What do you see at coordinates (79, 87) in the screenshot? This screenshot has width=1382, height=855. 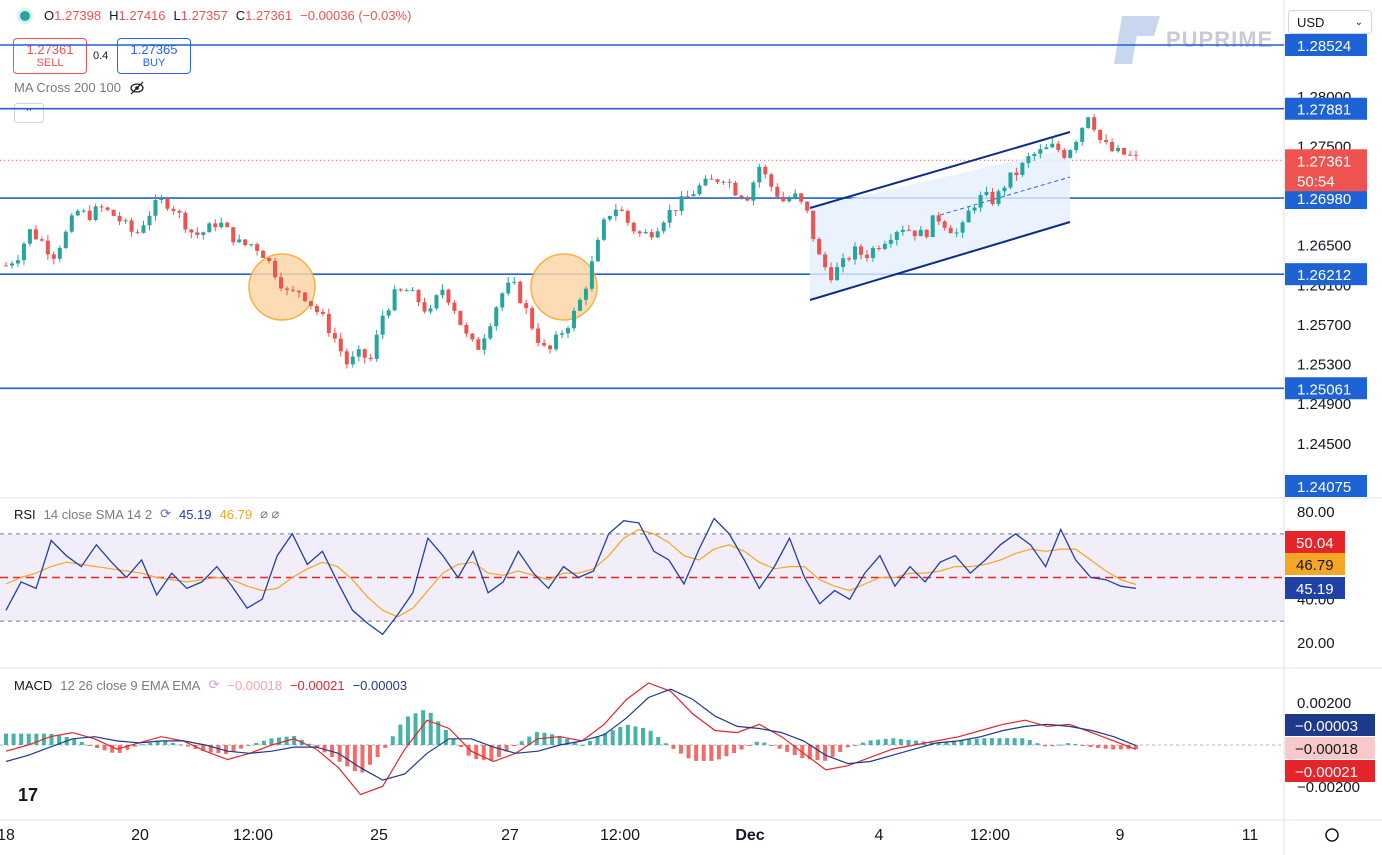 I see `ma-cross-legend: MA Cross 200 100` at bounding box center [79, 87].